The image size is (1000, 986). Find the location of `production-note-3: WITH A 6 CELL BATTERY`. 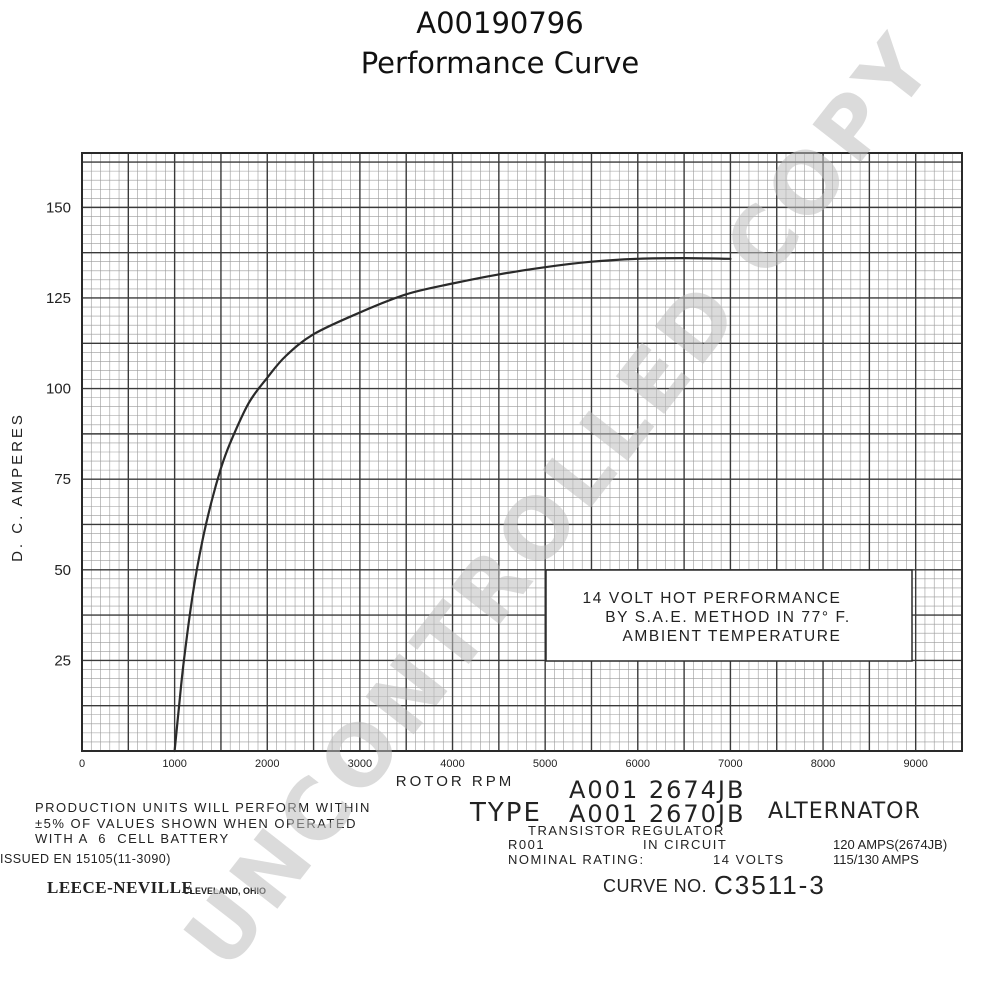

production-note-3: WITH A 6 CELL BATTERY is located at coordinates (132, 838).